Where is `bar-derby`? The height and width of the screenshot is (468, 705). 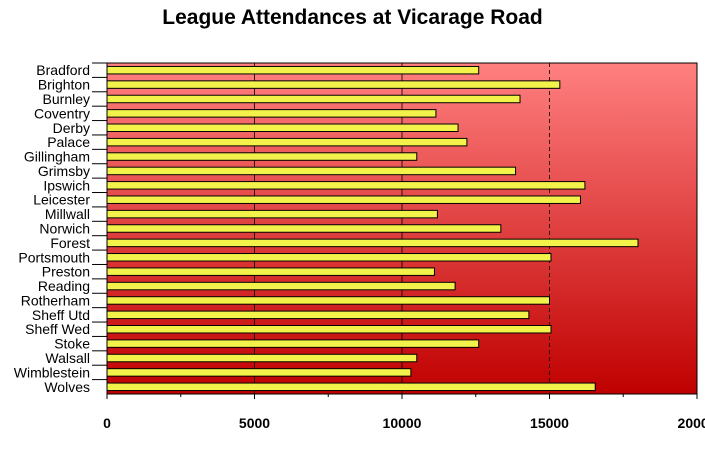 bar-derby is located at coordinates (282, 128).